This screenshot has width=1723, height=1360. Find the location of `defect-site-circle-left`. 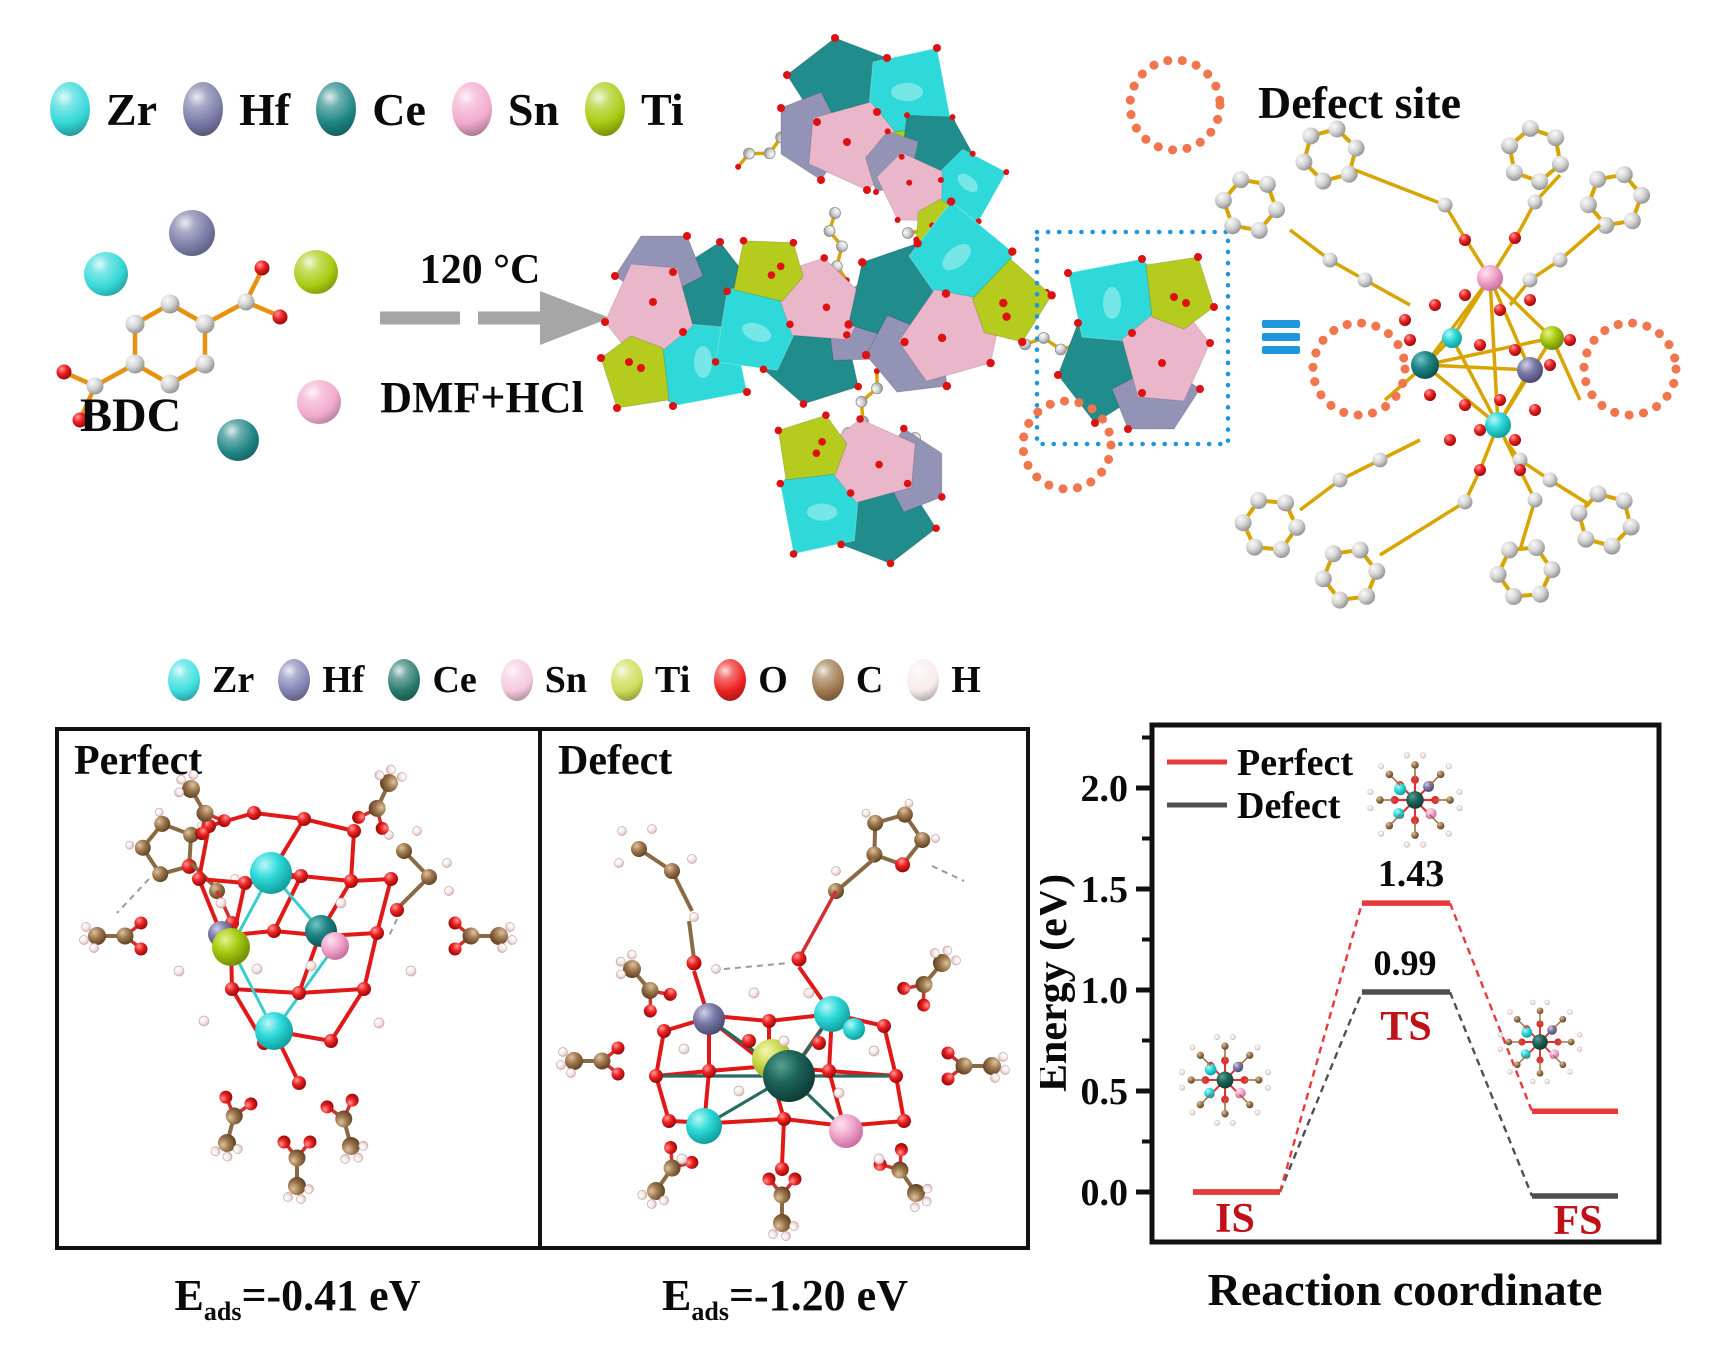

defect-site-circle-left is located at coordinates (1359, 369).